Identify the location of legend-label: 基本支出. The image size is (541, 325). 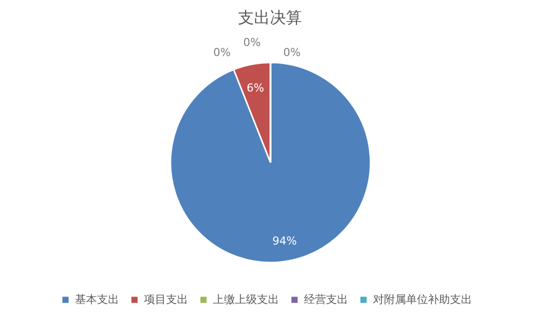
(97, 299).